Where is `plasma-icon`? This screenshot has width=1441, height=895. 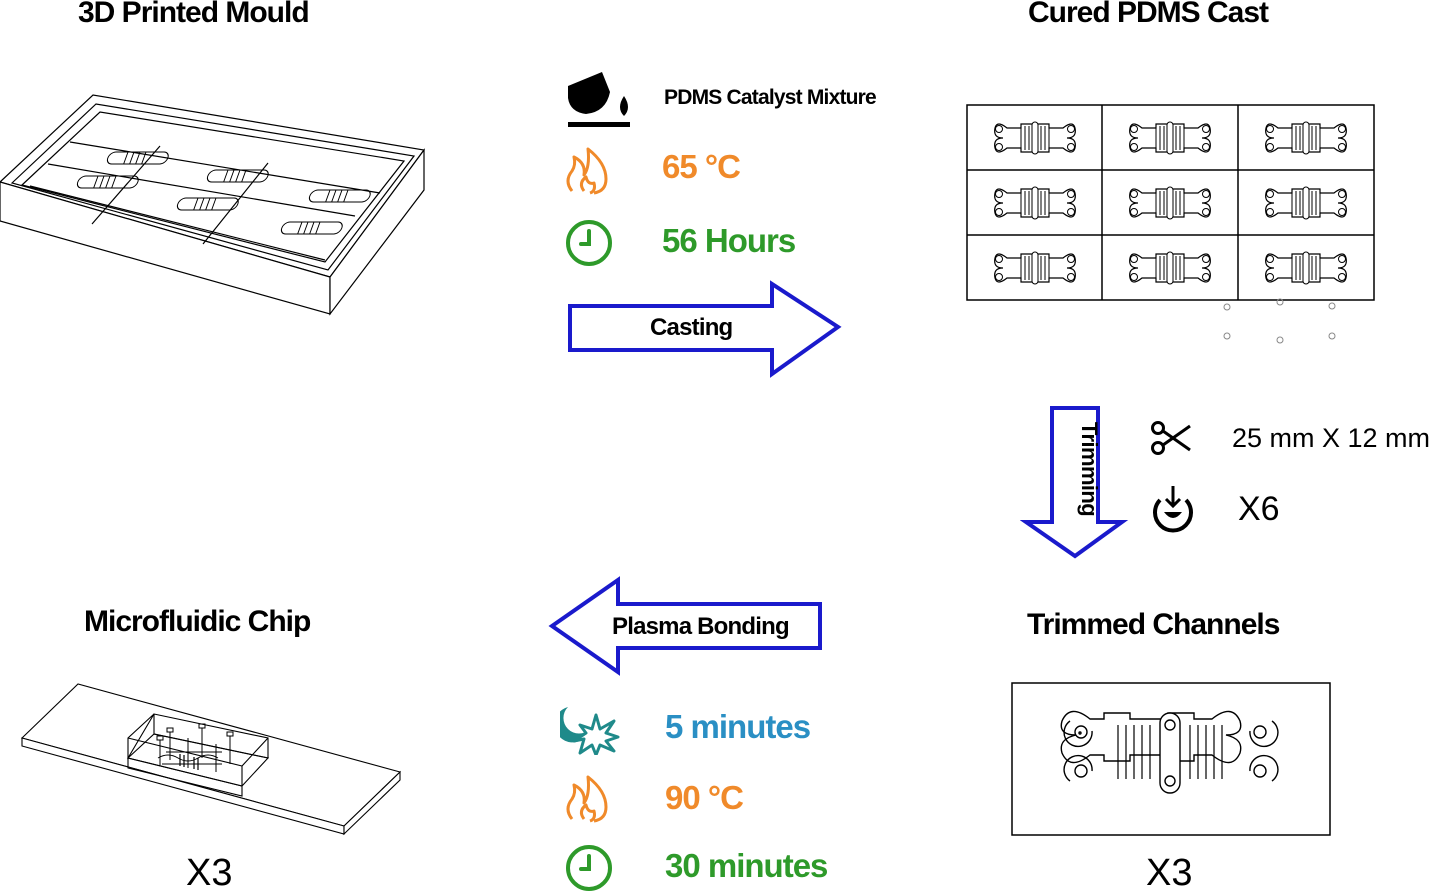 plasma-icon is located at coordinates (590, 731).